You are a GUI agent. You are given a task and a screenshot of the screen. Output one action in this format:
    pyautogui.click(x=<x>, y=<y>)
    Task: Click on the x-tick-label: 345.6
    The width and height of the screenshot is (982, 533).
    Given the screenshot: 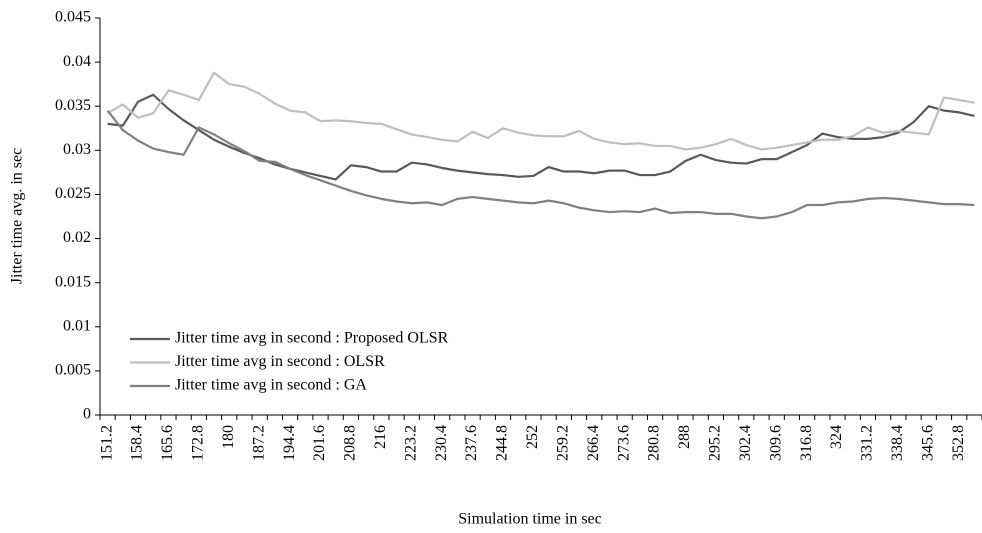 What is the action you would take?
    pyautogui.click(x=927, y=443)
    